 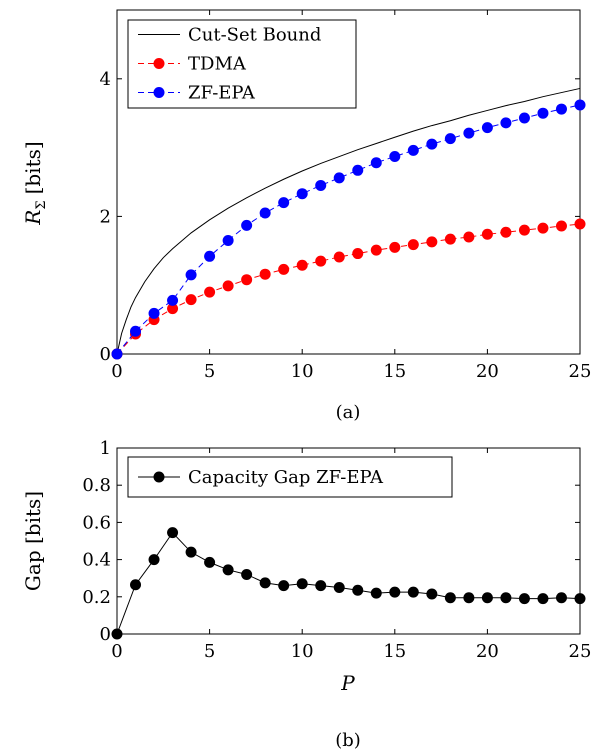 I want to click on y-tick-label-a: 0, so click(x=105, y=354).